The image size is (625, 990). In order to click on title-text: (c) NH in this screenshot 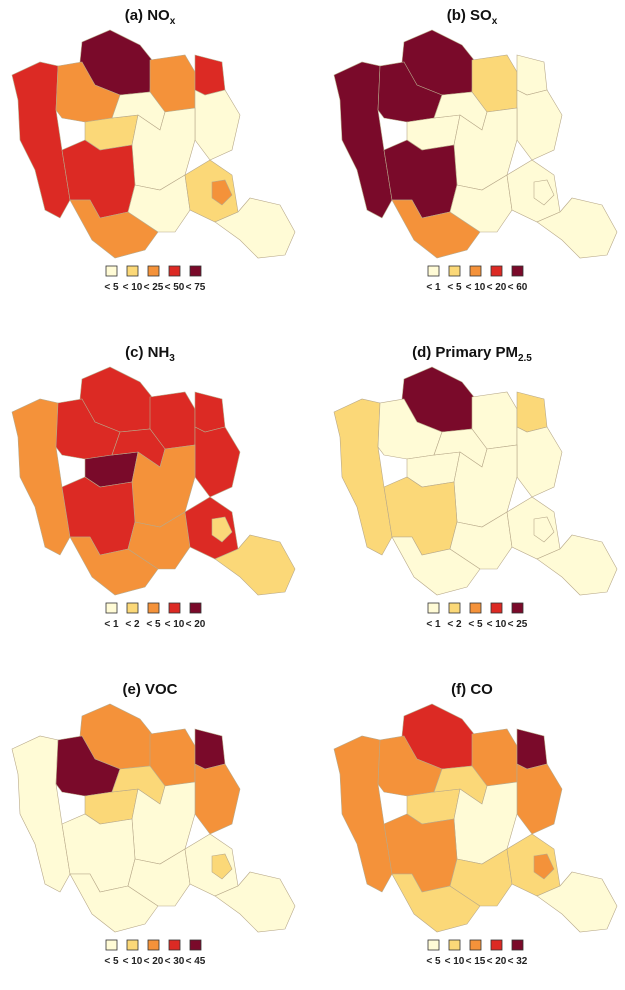, I will do `click(147, 352)`.